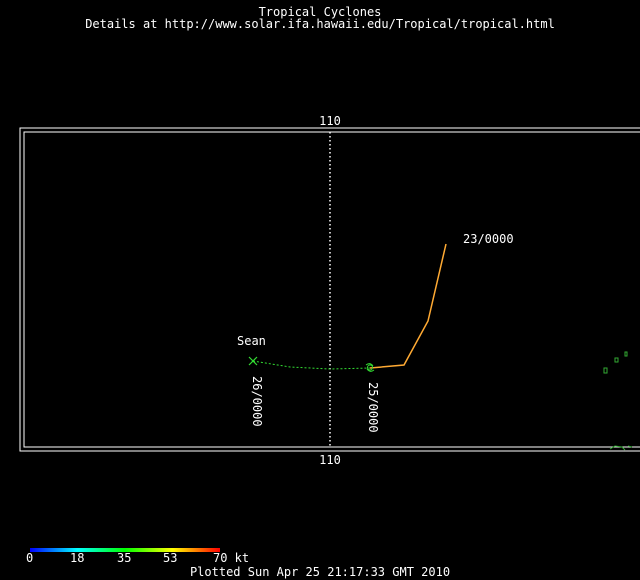 The height and width of the screenshot is (580, 640). I want to click on chart-title: Tropical Cyclones, so click(320, 12).